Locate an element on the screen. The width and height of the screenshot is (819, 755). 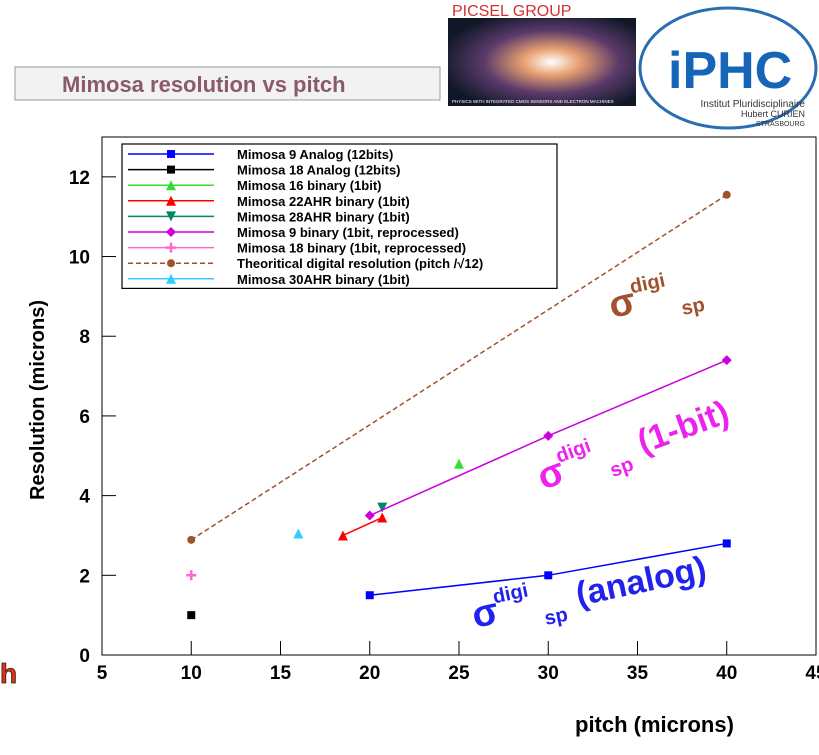
x-tick-label: 15 is located at coordinates (281, 673).